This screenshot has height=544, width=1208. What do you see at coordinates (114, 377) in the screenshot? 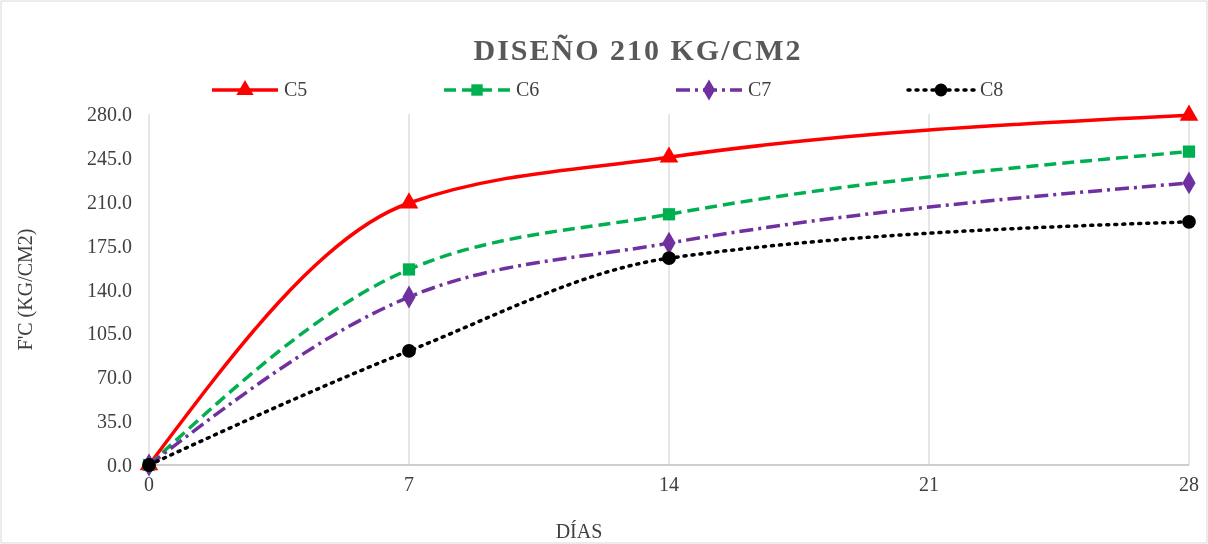
I see `y-tick-label: 70.0` at bounding box center [114, 377].